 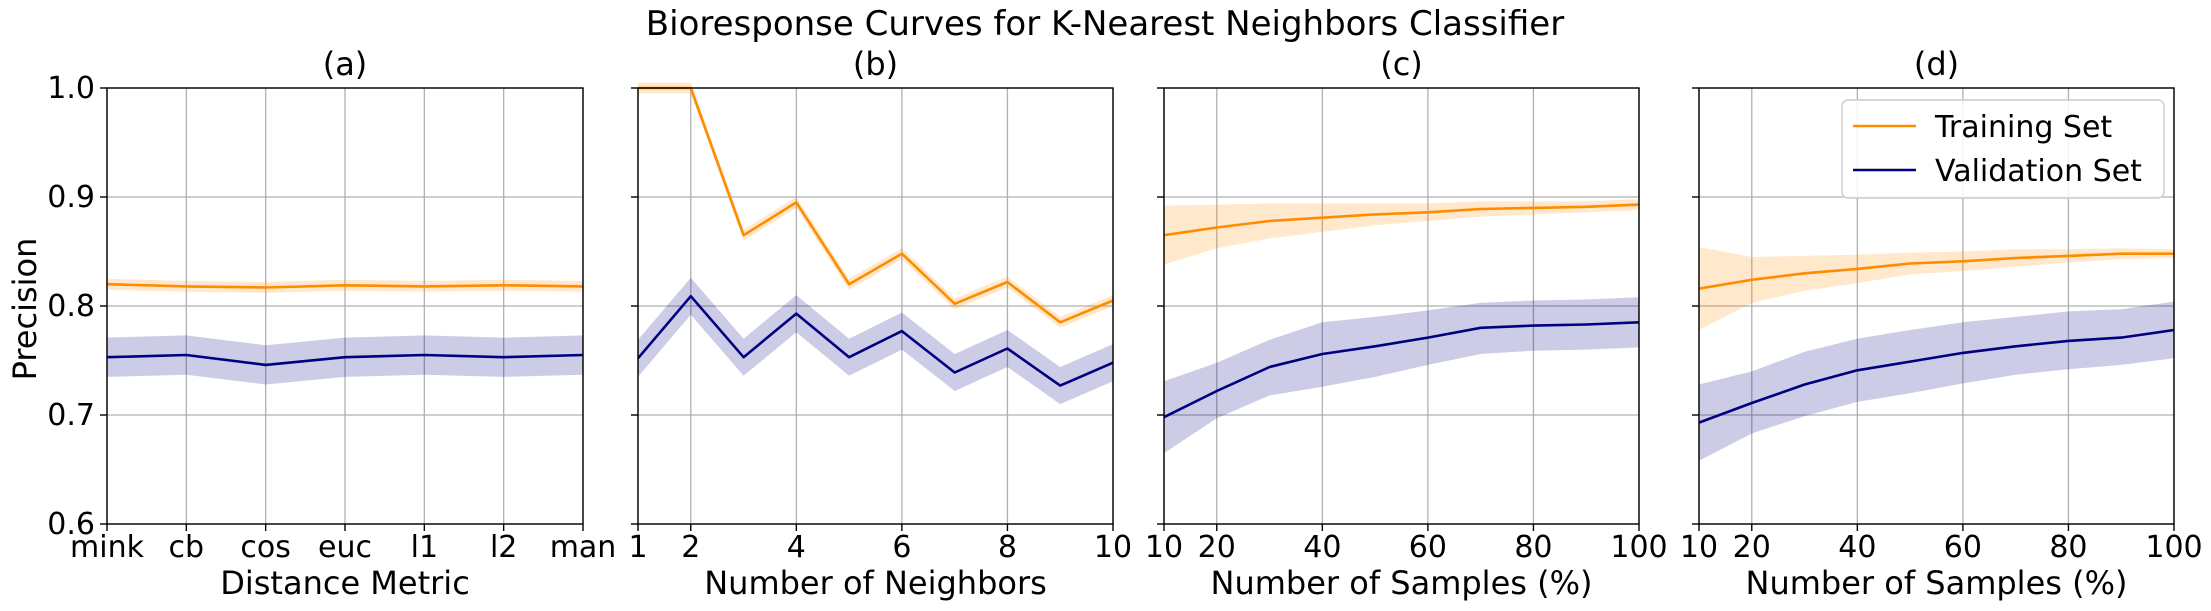 What do you see at coordinates (71, 306) in the screenshot?
I see `y-tick-label: 0.8` at bounding box center [71, 306].